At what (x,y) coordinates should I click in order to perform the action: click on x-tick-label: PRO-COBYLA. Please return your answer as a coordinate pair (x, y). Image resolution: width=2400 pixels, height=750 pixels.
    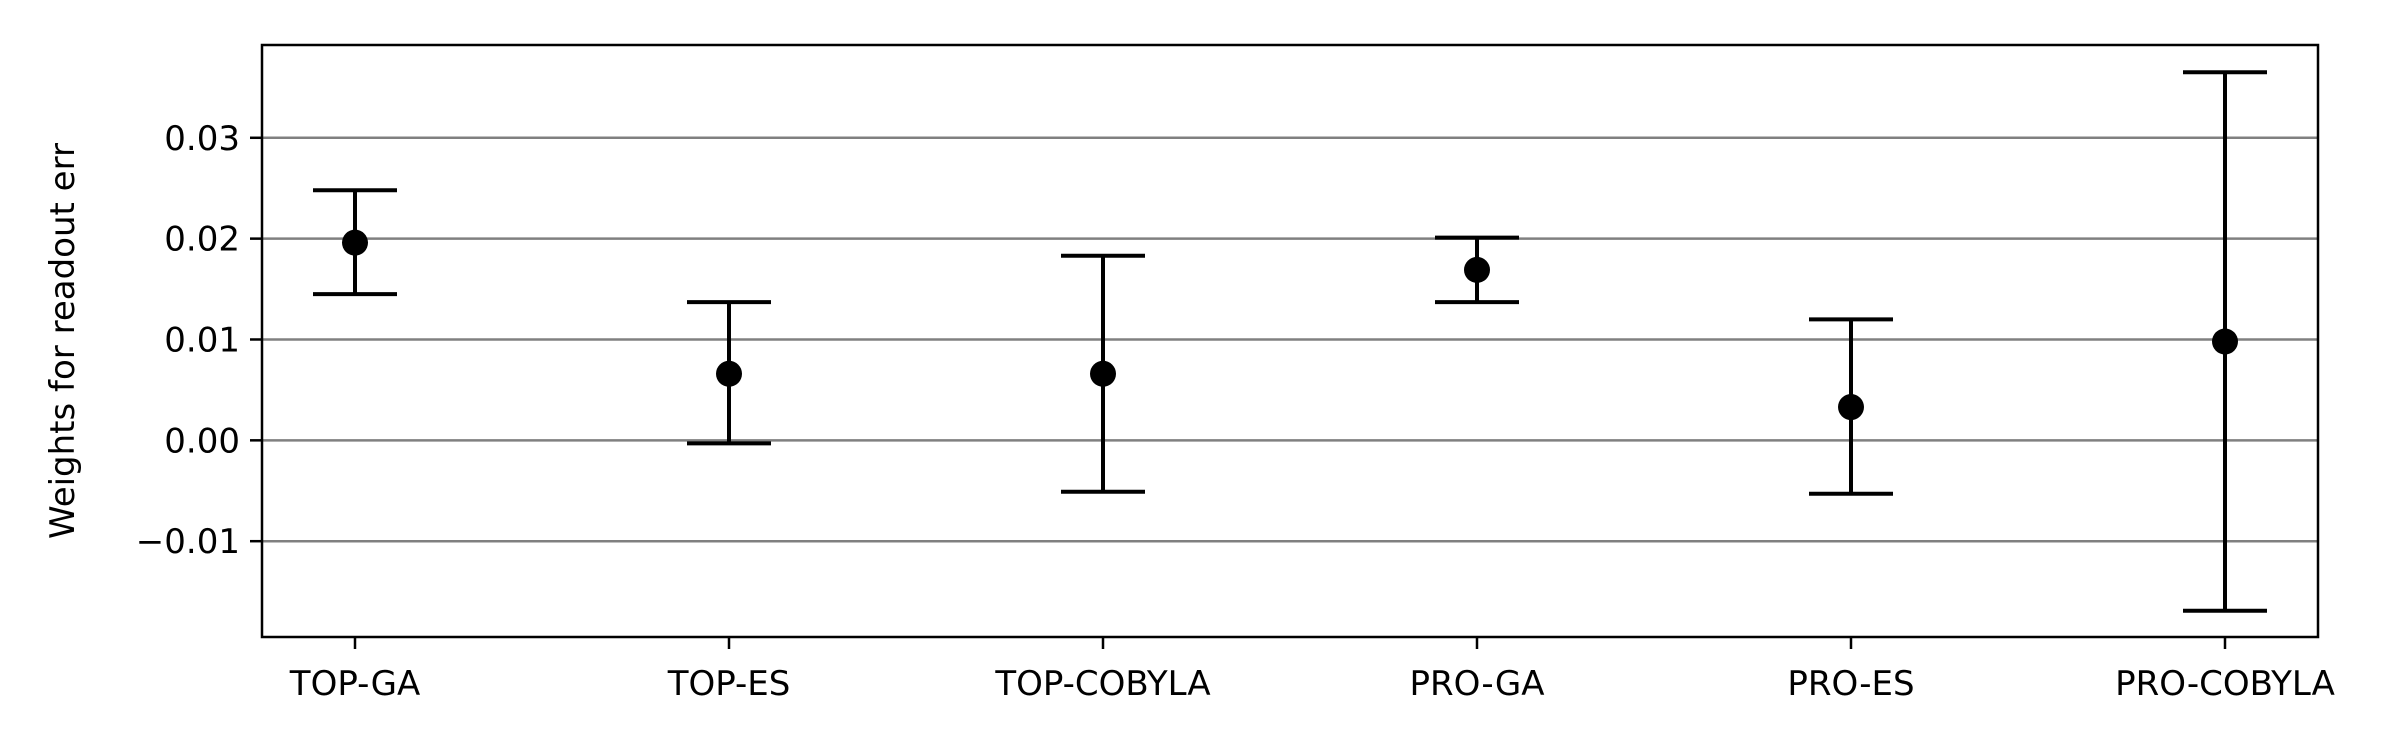
    Looking at the image, I should click on (2225, 684).